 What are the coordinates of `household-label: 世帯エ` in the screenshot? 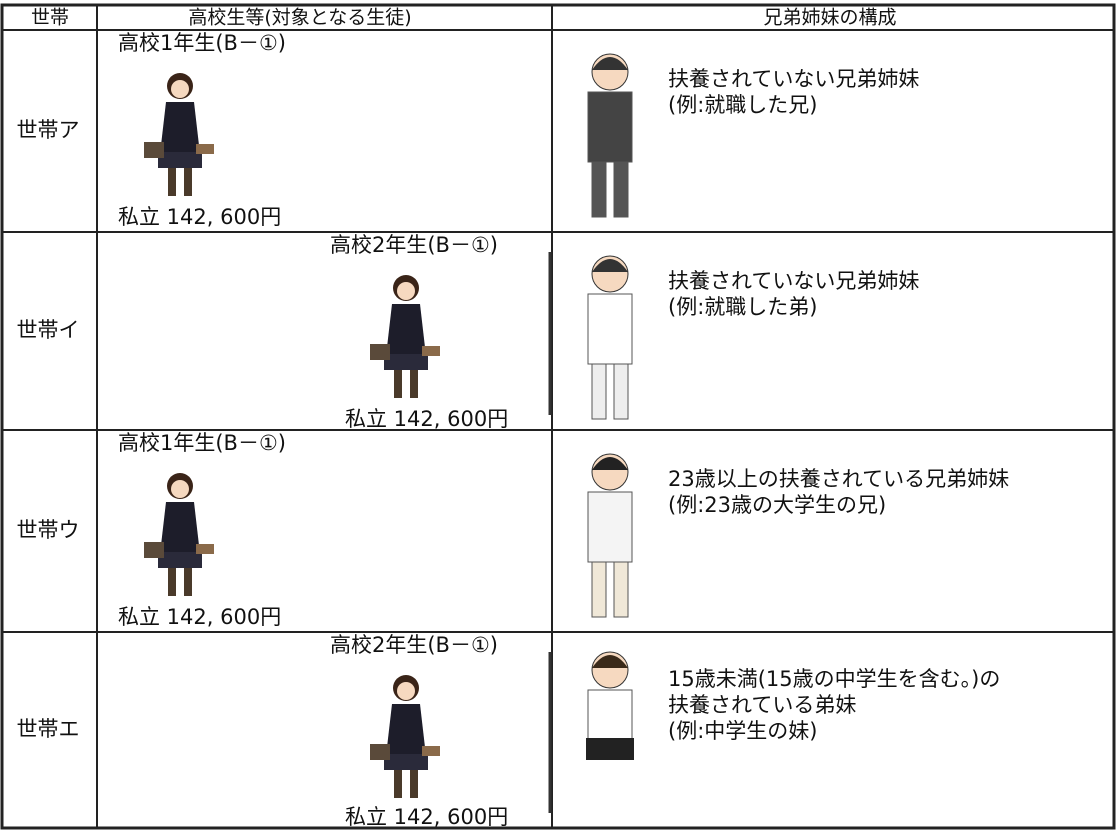 It's located at (48, 729).